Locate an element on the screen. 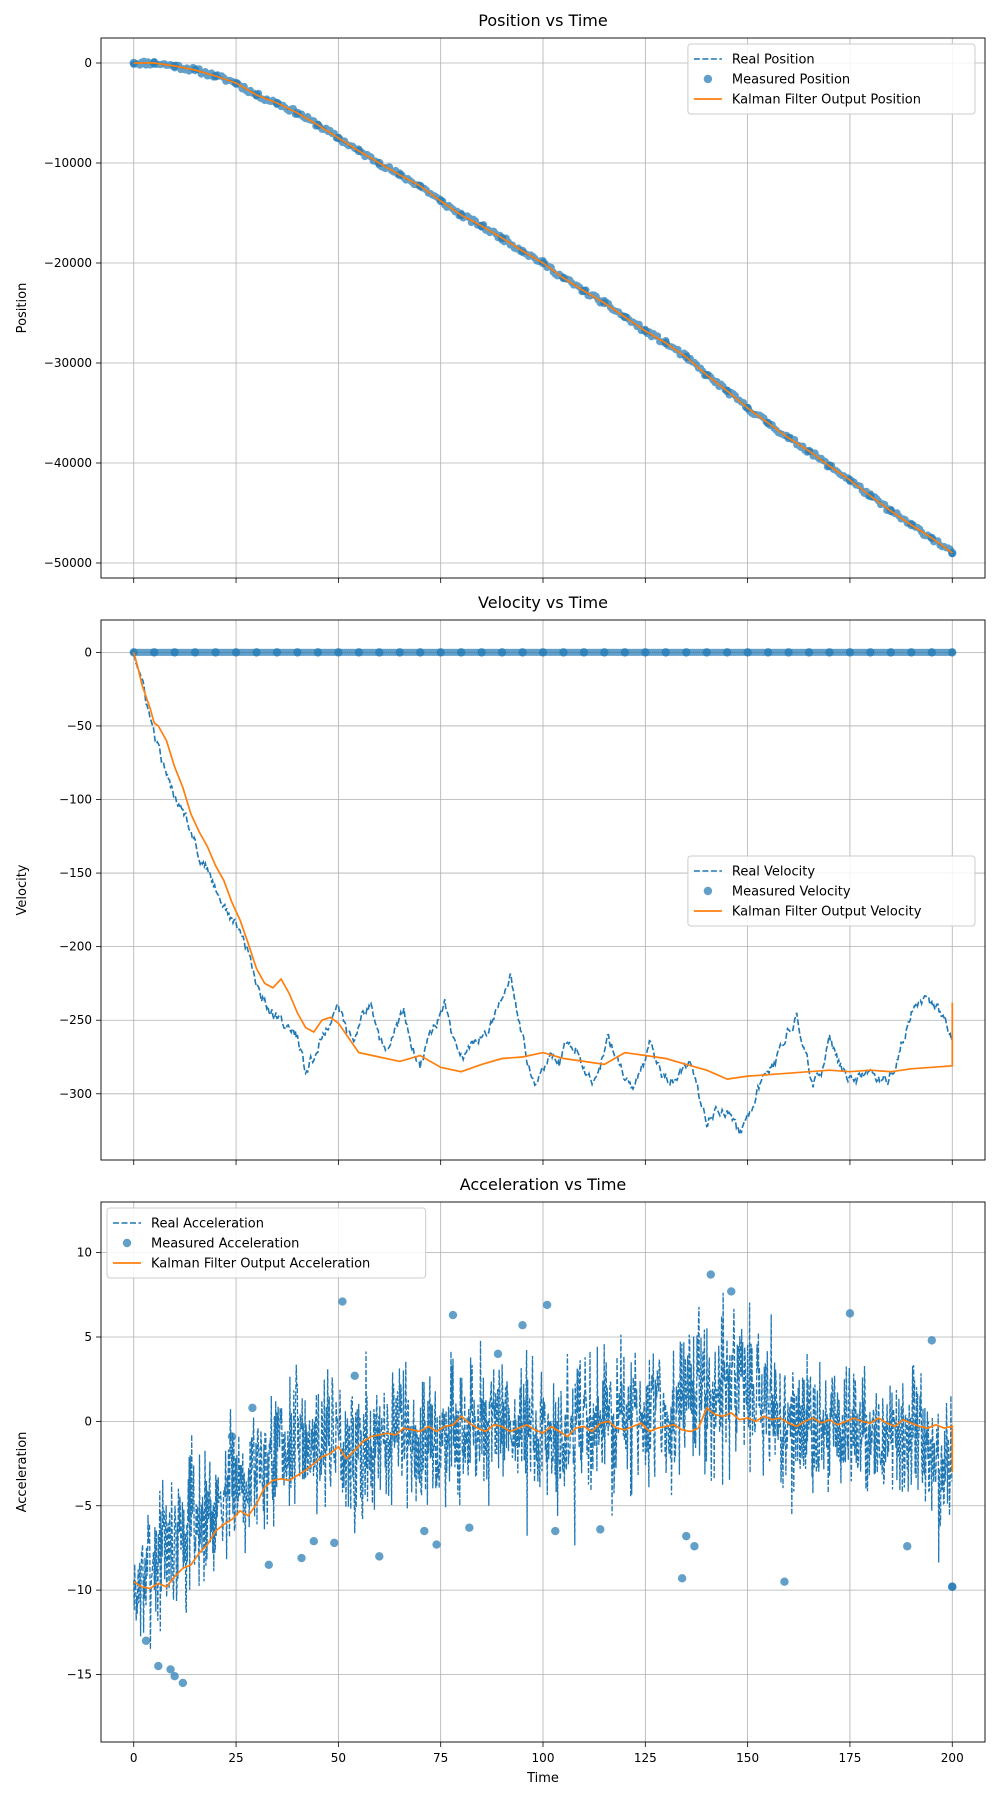 This screenshot has height=1800, width=1000. x-tick-label: 125 is located at coordinates (645, 1758).